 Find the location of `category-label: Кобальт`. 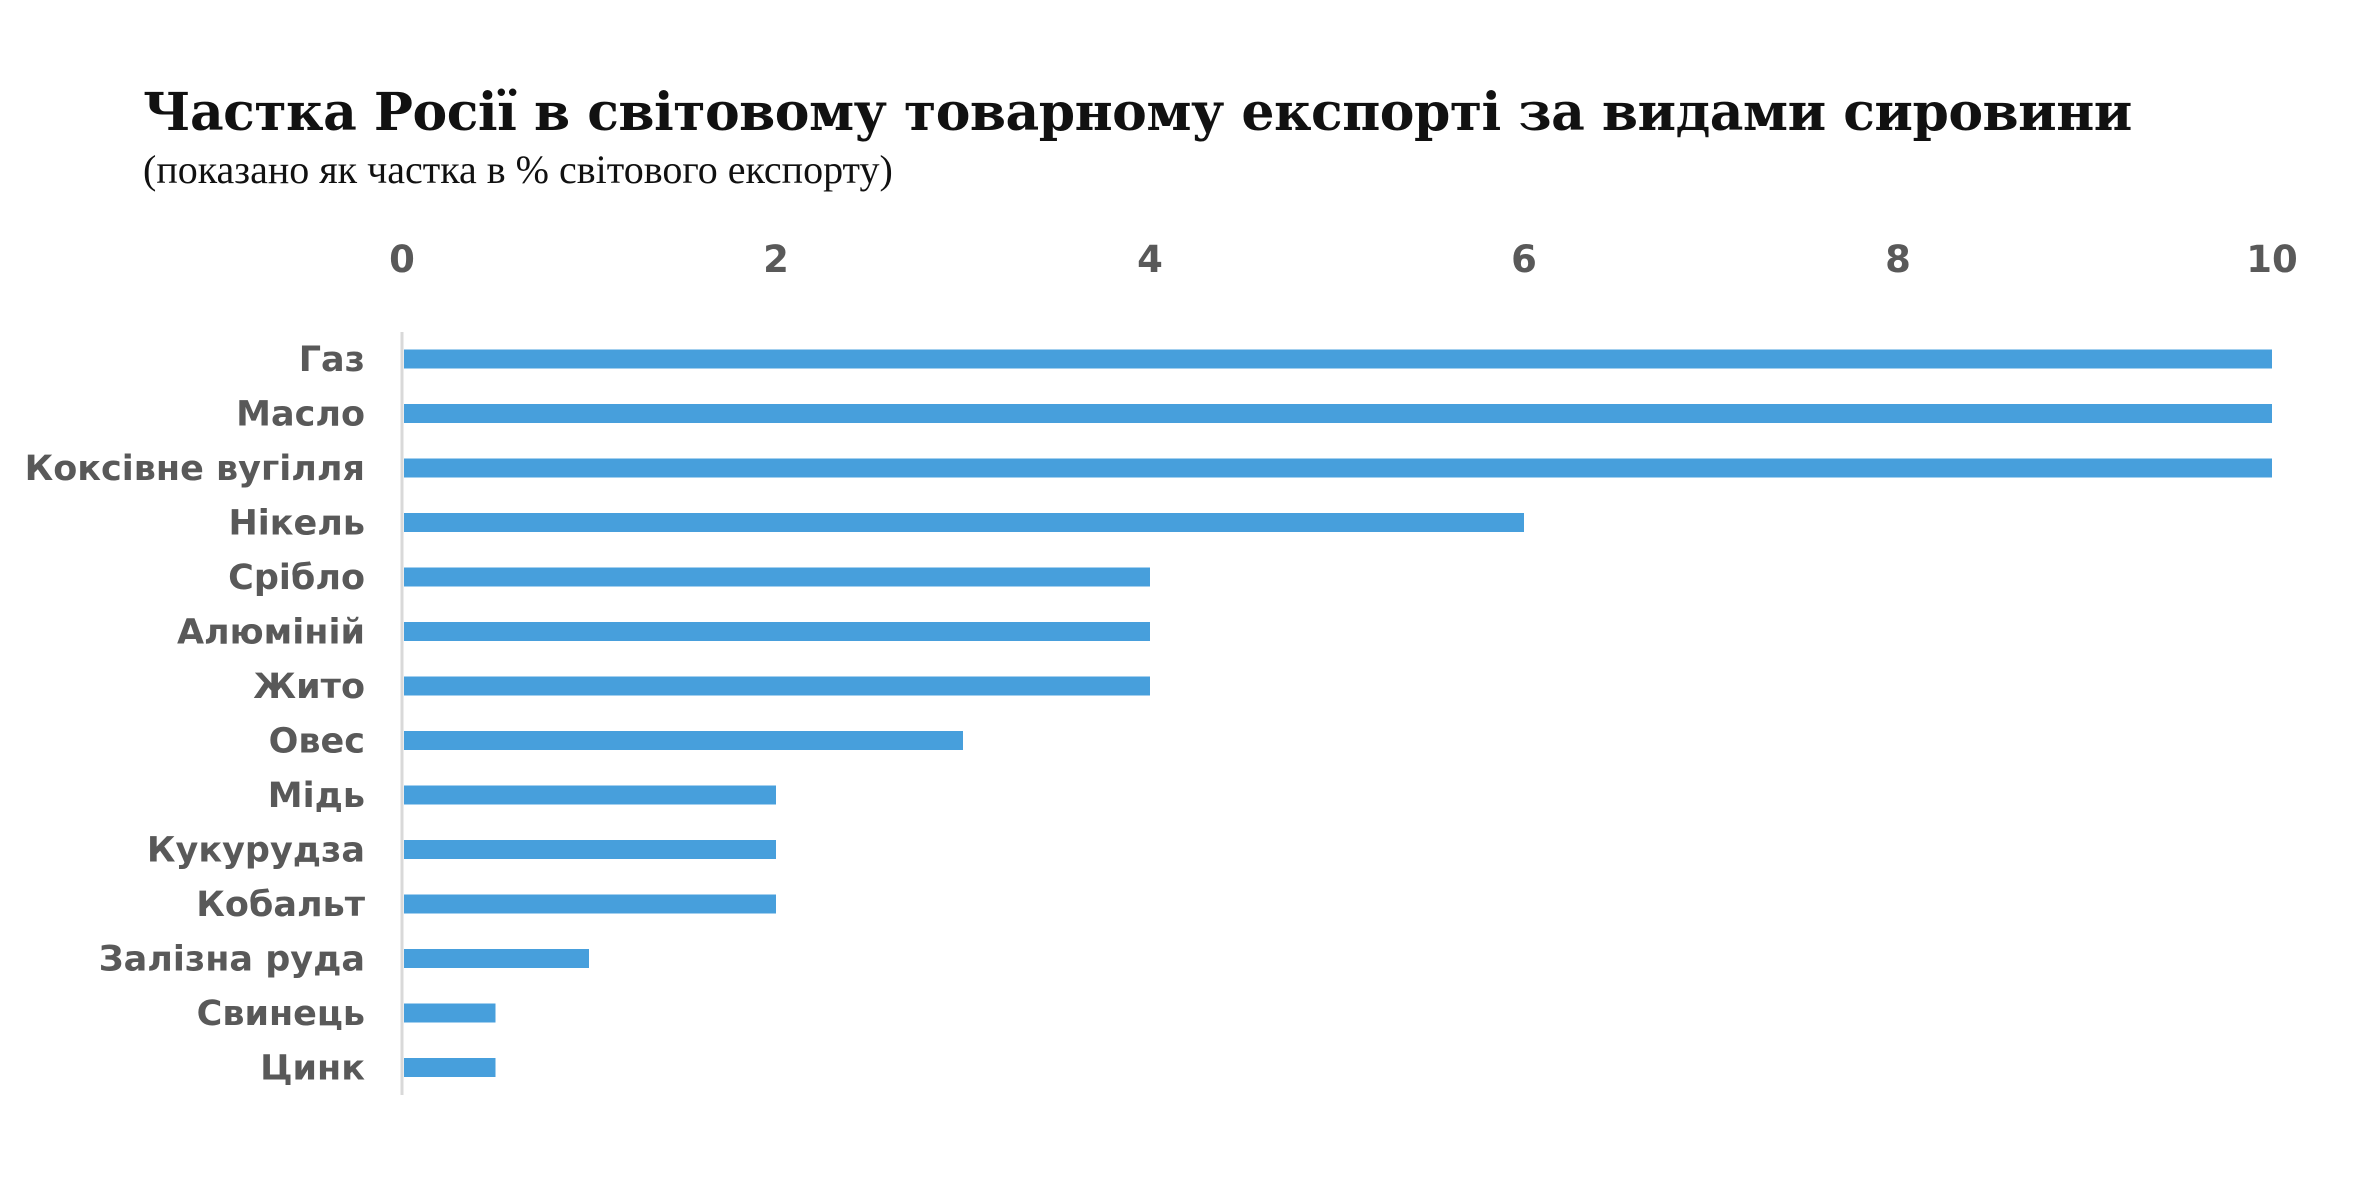

category-label: Кобальт is located at coordinates (280, 905).